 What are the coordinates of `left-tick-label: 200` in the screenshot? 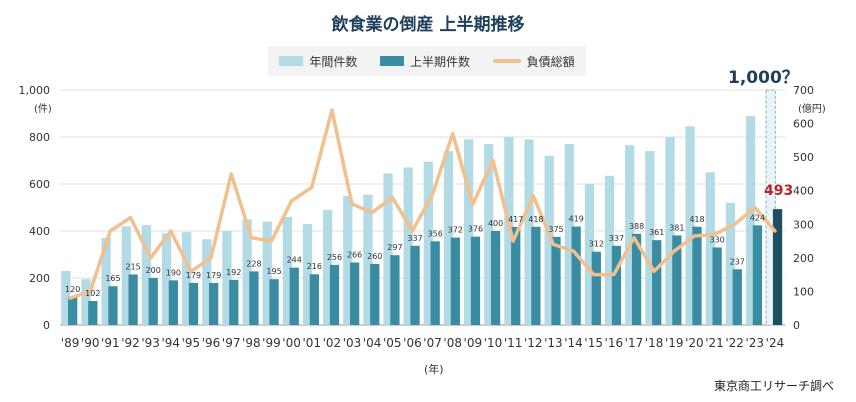 It's located at (39, 278).